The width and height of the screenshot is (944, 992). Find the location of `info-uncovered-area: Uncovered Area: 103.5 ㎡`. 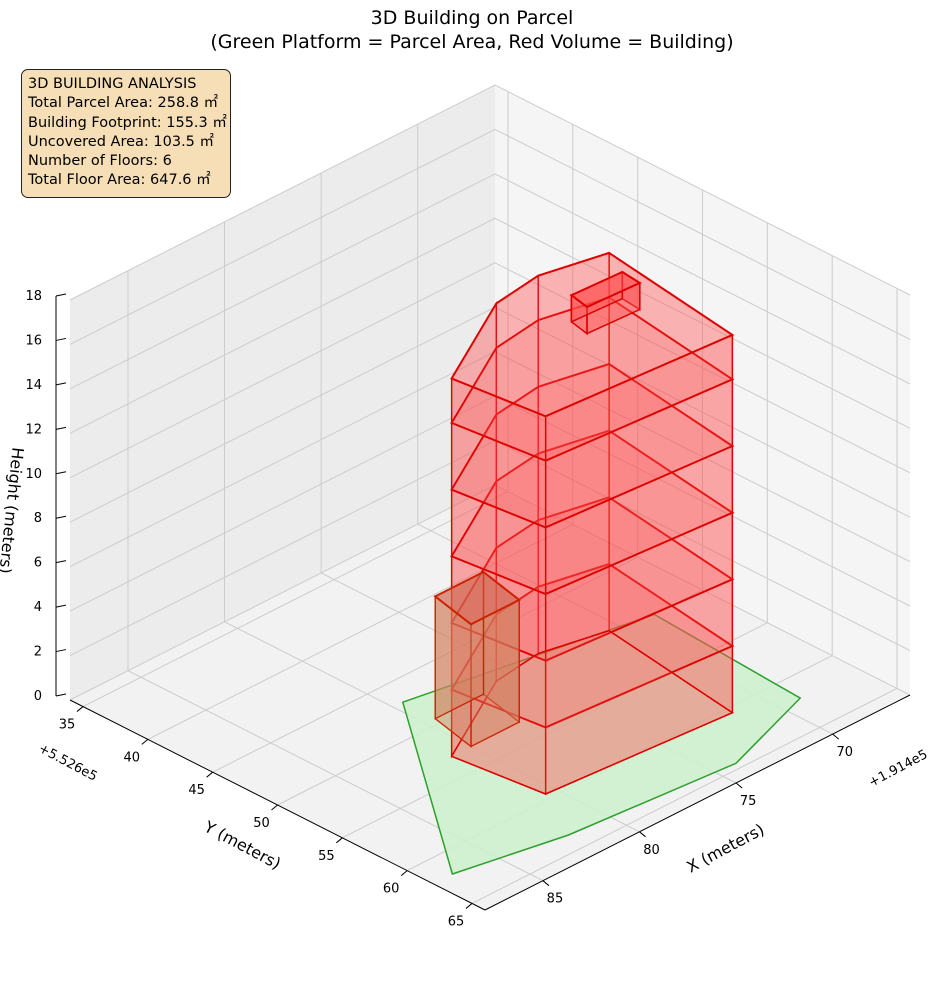

info-uncovered-area: Uncovered Area: 103.5 ㎡ is located at coordinates (121, 141).